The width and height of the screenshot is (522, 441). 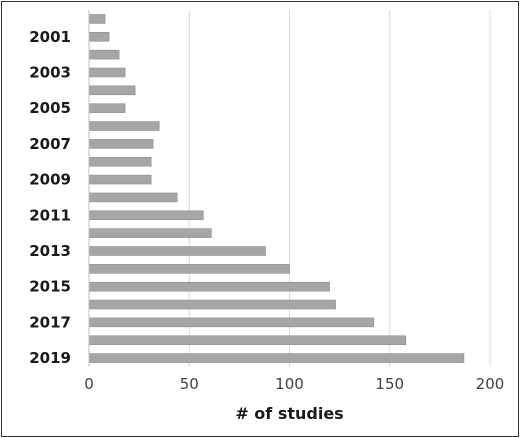 What do you see at coordinates (50, 251) in the screenshot?
I see `y-tick-label-2013: 2013` at bounding box center [50, 251].